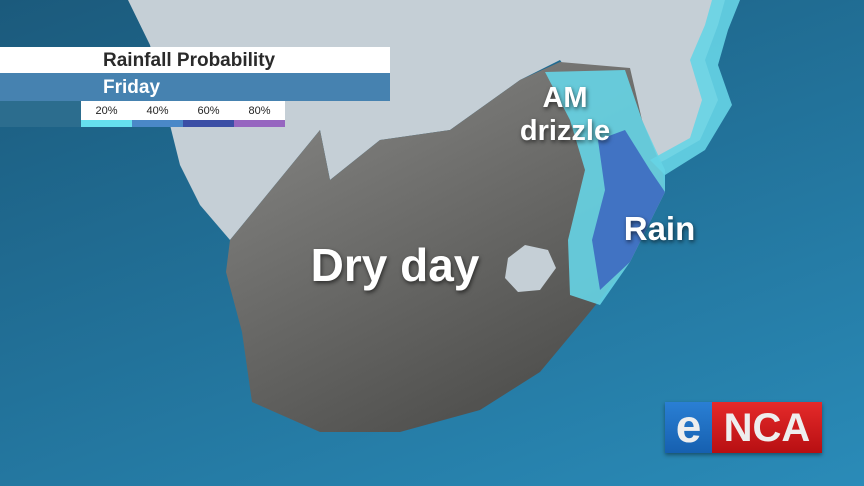 Image resolution: width=864 pixels, height=486 pixels. I want to click on enca-logo: e NCA, so click(743, 427).